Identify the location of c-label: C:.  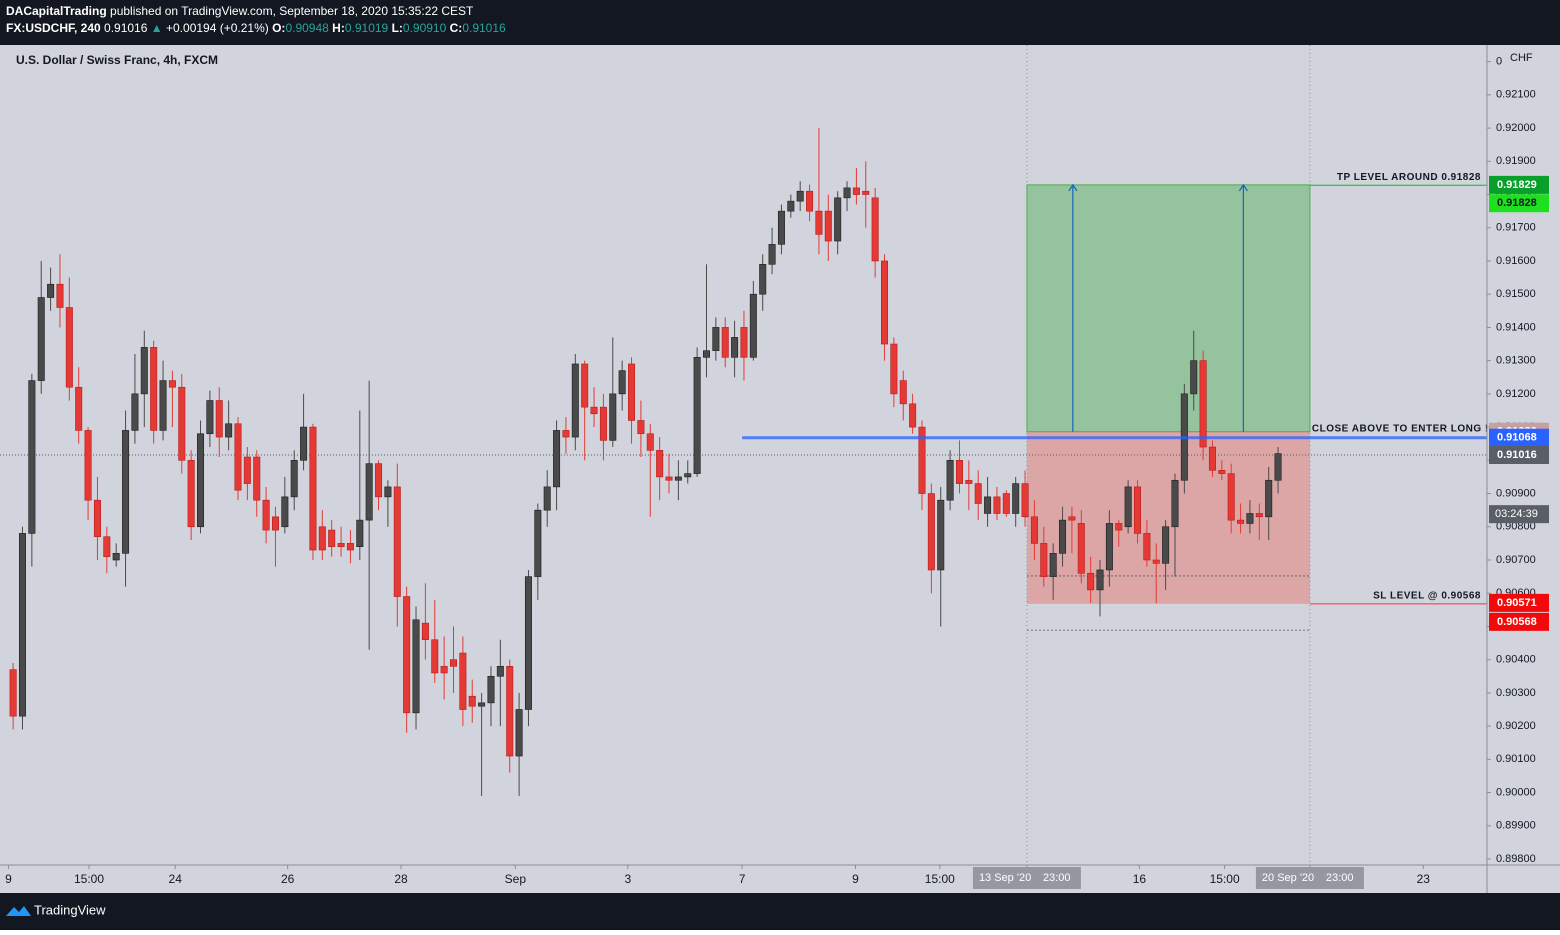
(456, 28).